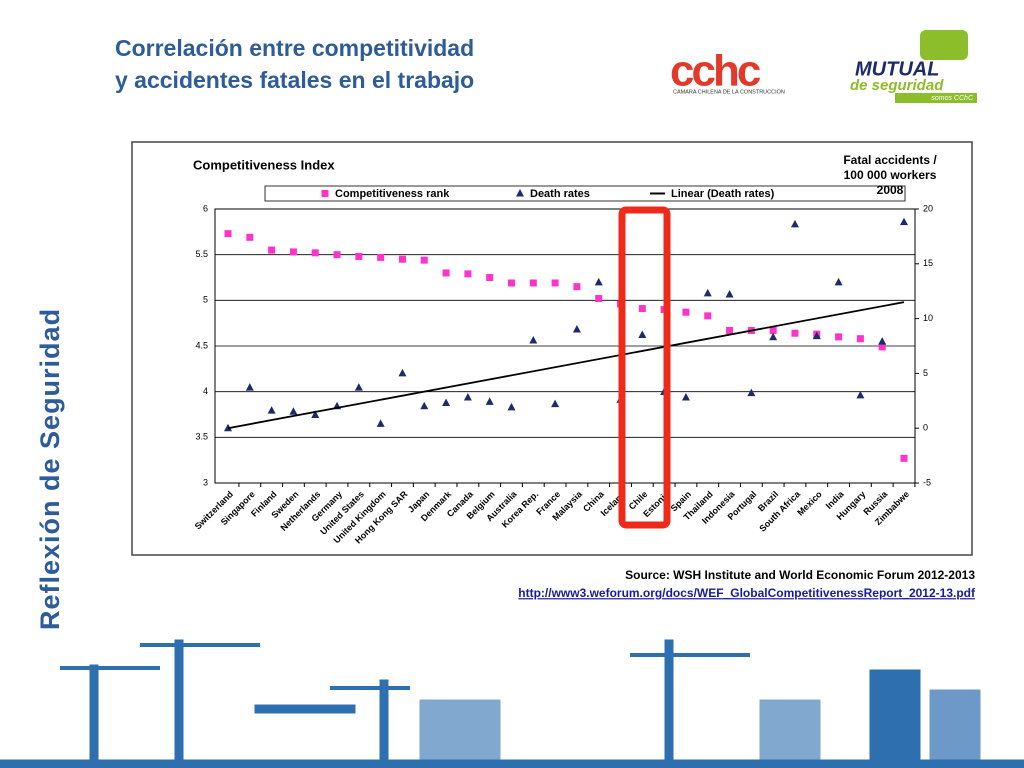 Image resolution: width=1024 pixels, height=768 pixels. What do you see at coordinates (723, 194) in the screenshot?
I see `legend-label: Linear (Death rates)` at bounding box center [723, 194].